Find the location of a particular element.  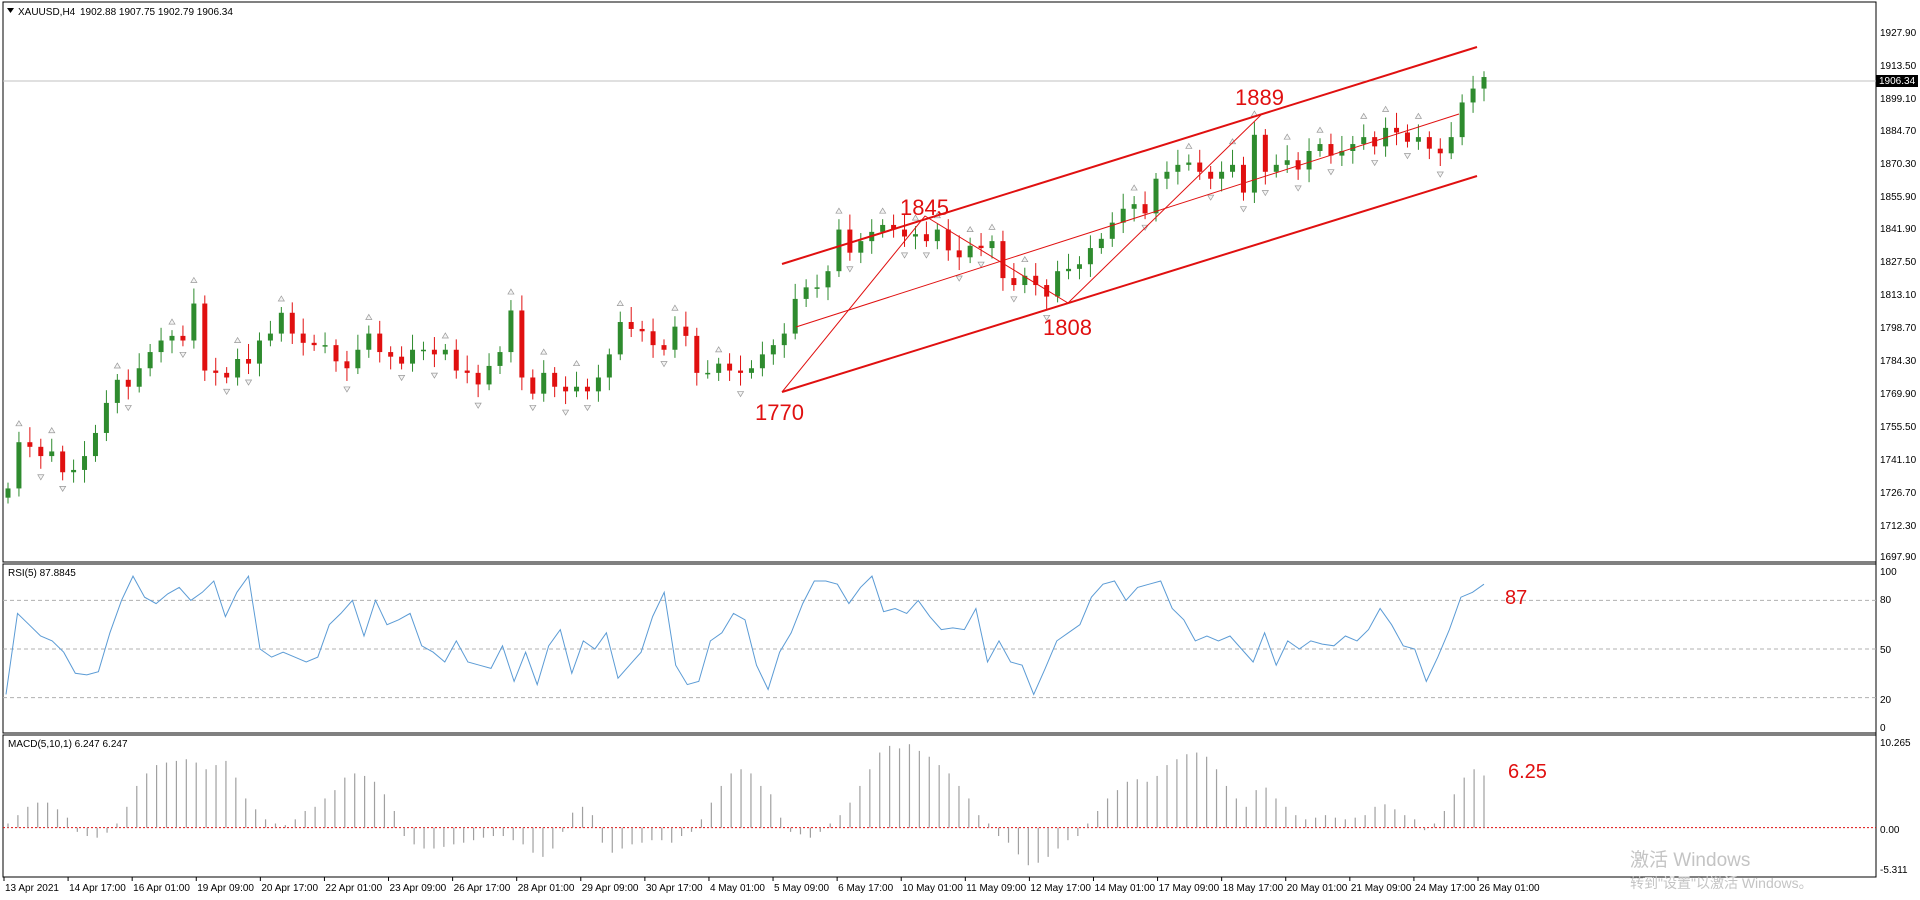

rsi-scale-20: 20 is located at coordinates (1886, 700).